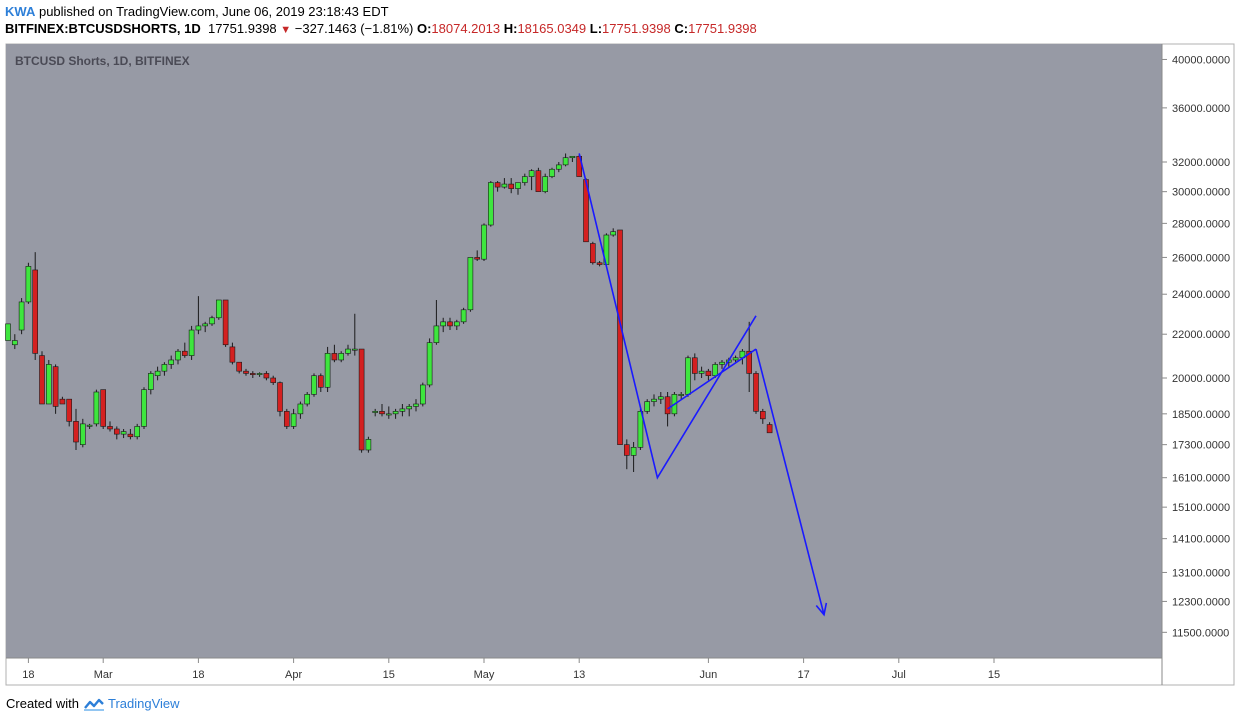  What do you see at coordinates (681, 28) in the screenshot?
I see `close-label: C:` at bounding box center [681, 28].